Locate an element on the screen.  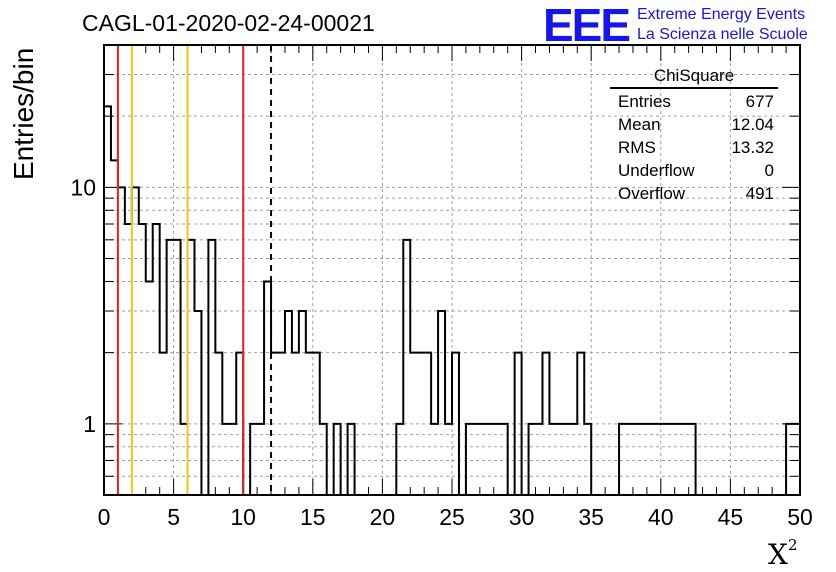
x-tick-label: 30 is located at coordinates (522, 517).